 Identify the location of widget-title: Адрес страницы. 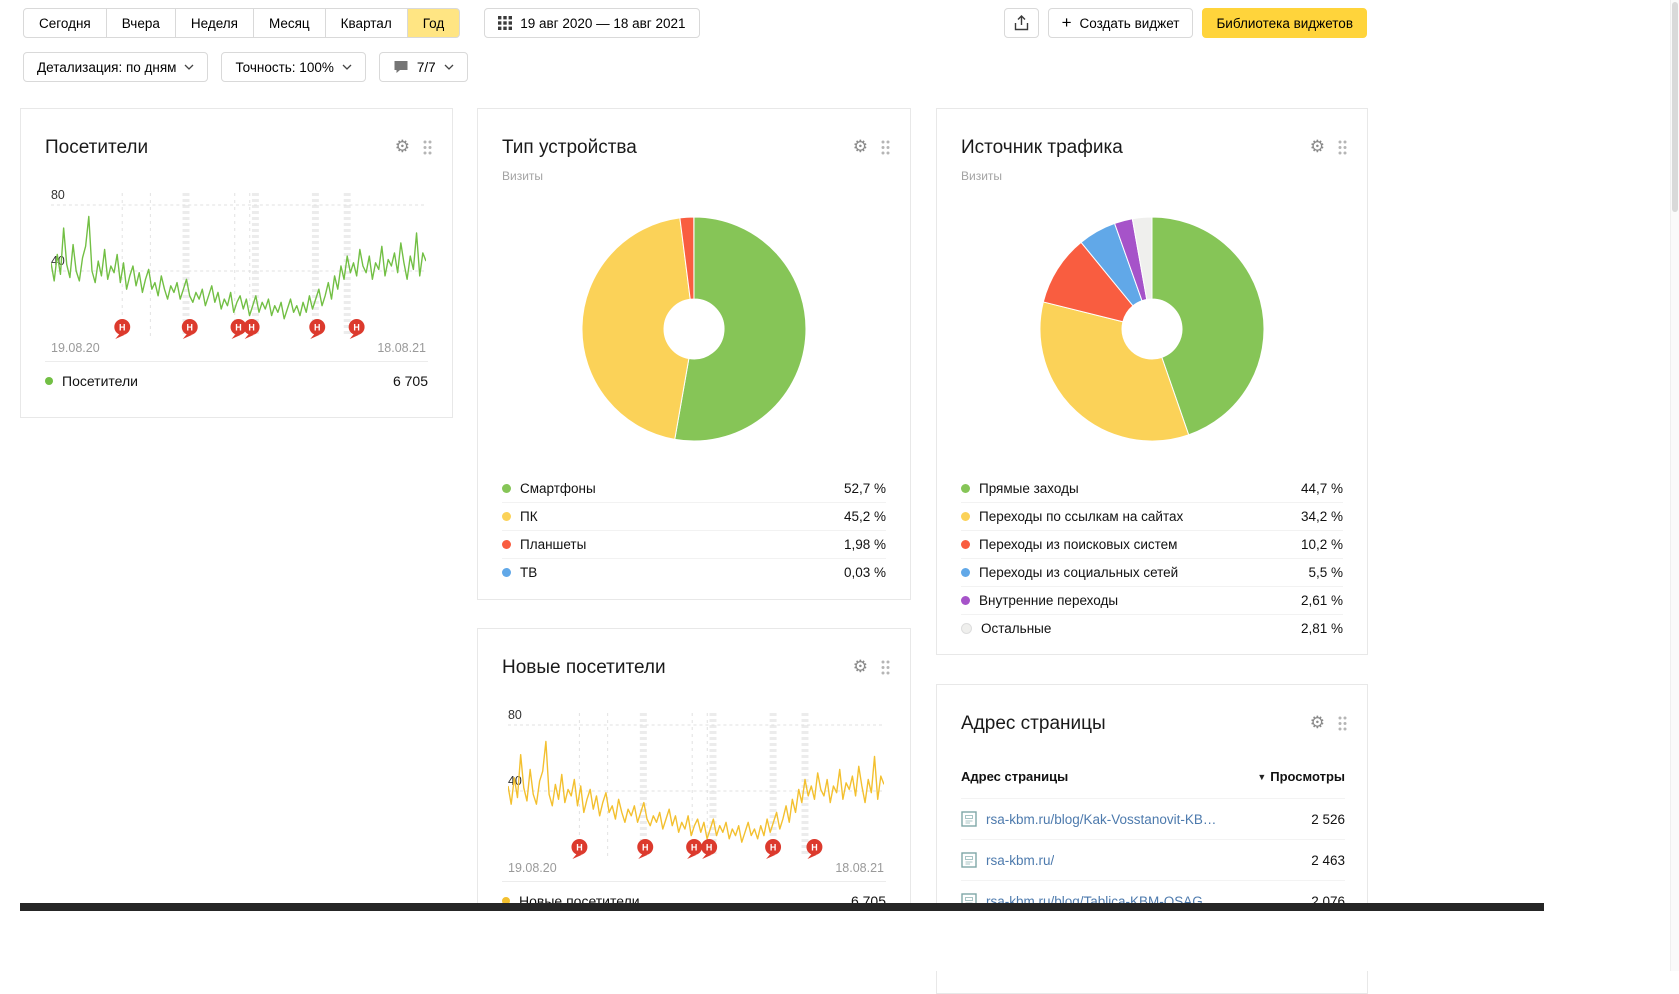
(1033, 723).